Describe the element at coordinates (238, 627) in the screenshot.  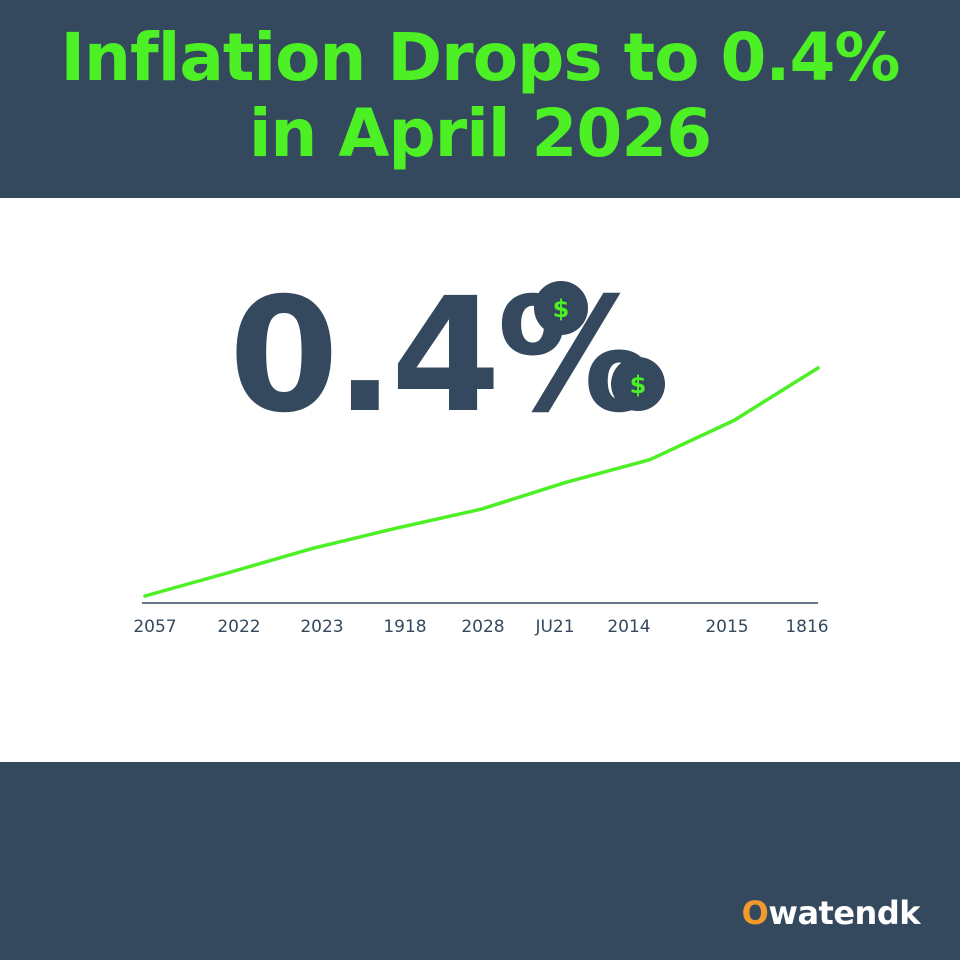
I see `x-tick-label: 2022` at that location.